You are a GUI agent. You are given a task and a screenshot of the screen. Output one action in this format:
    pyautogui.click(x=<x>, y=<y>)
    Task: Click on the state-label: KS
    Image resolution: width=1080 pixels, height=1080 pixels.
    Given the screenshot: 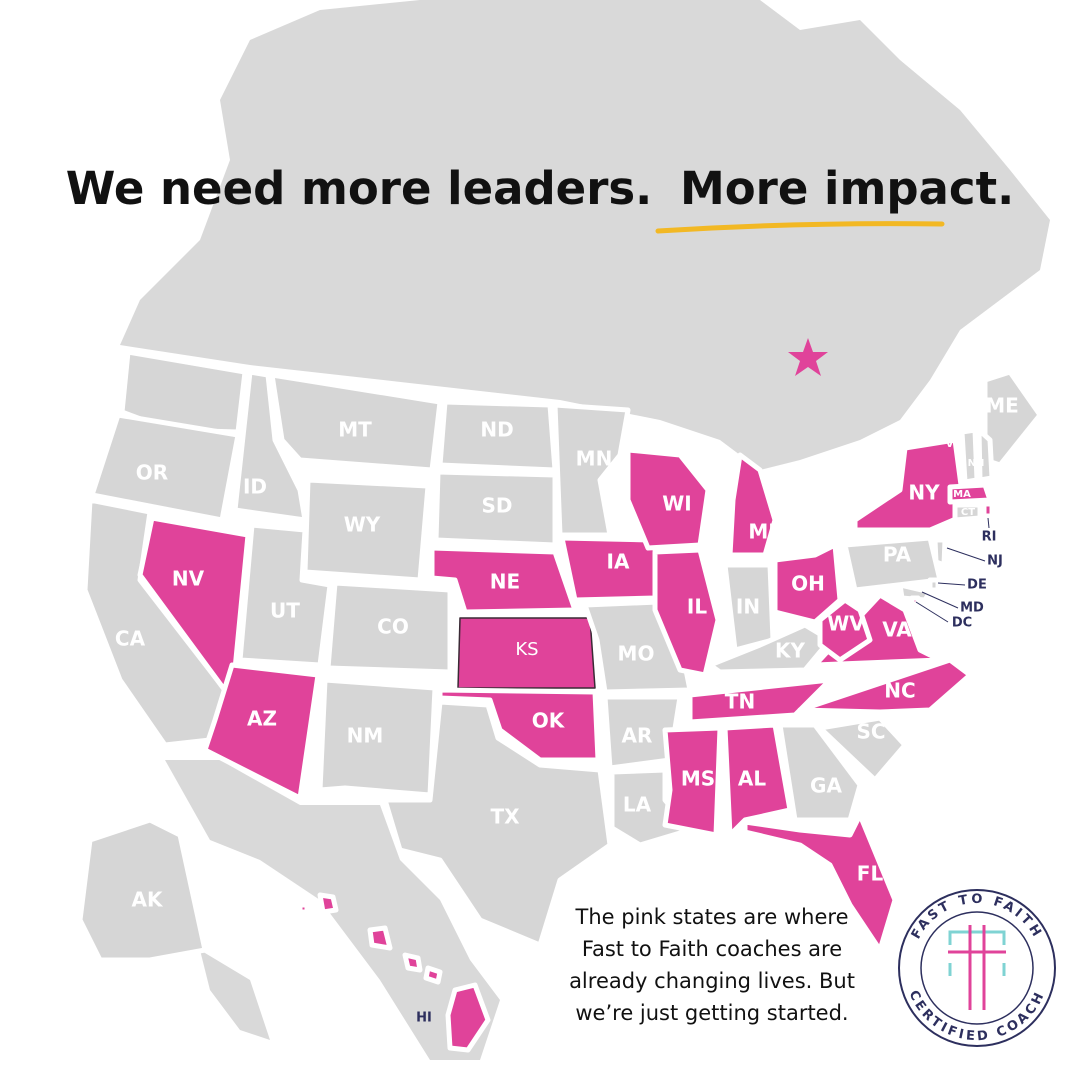 What is the action you would take?
    pyautogui.click(x=526, y=649)
    